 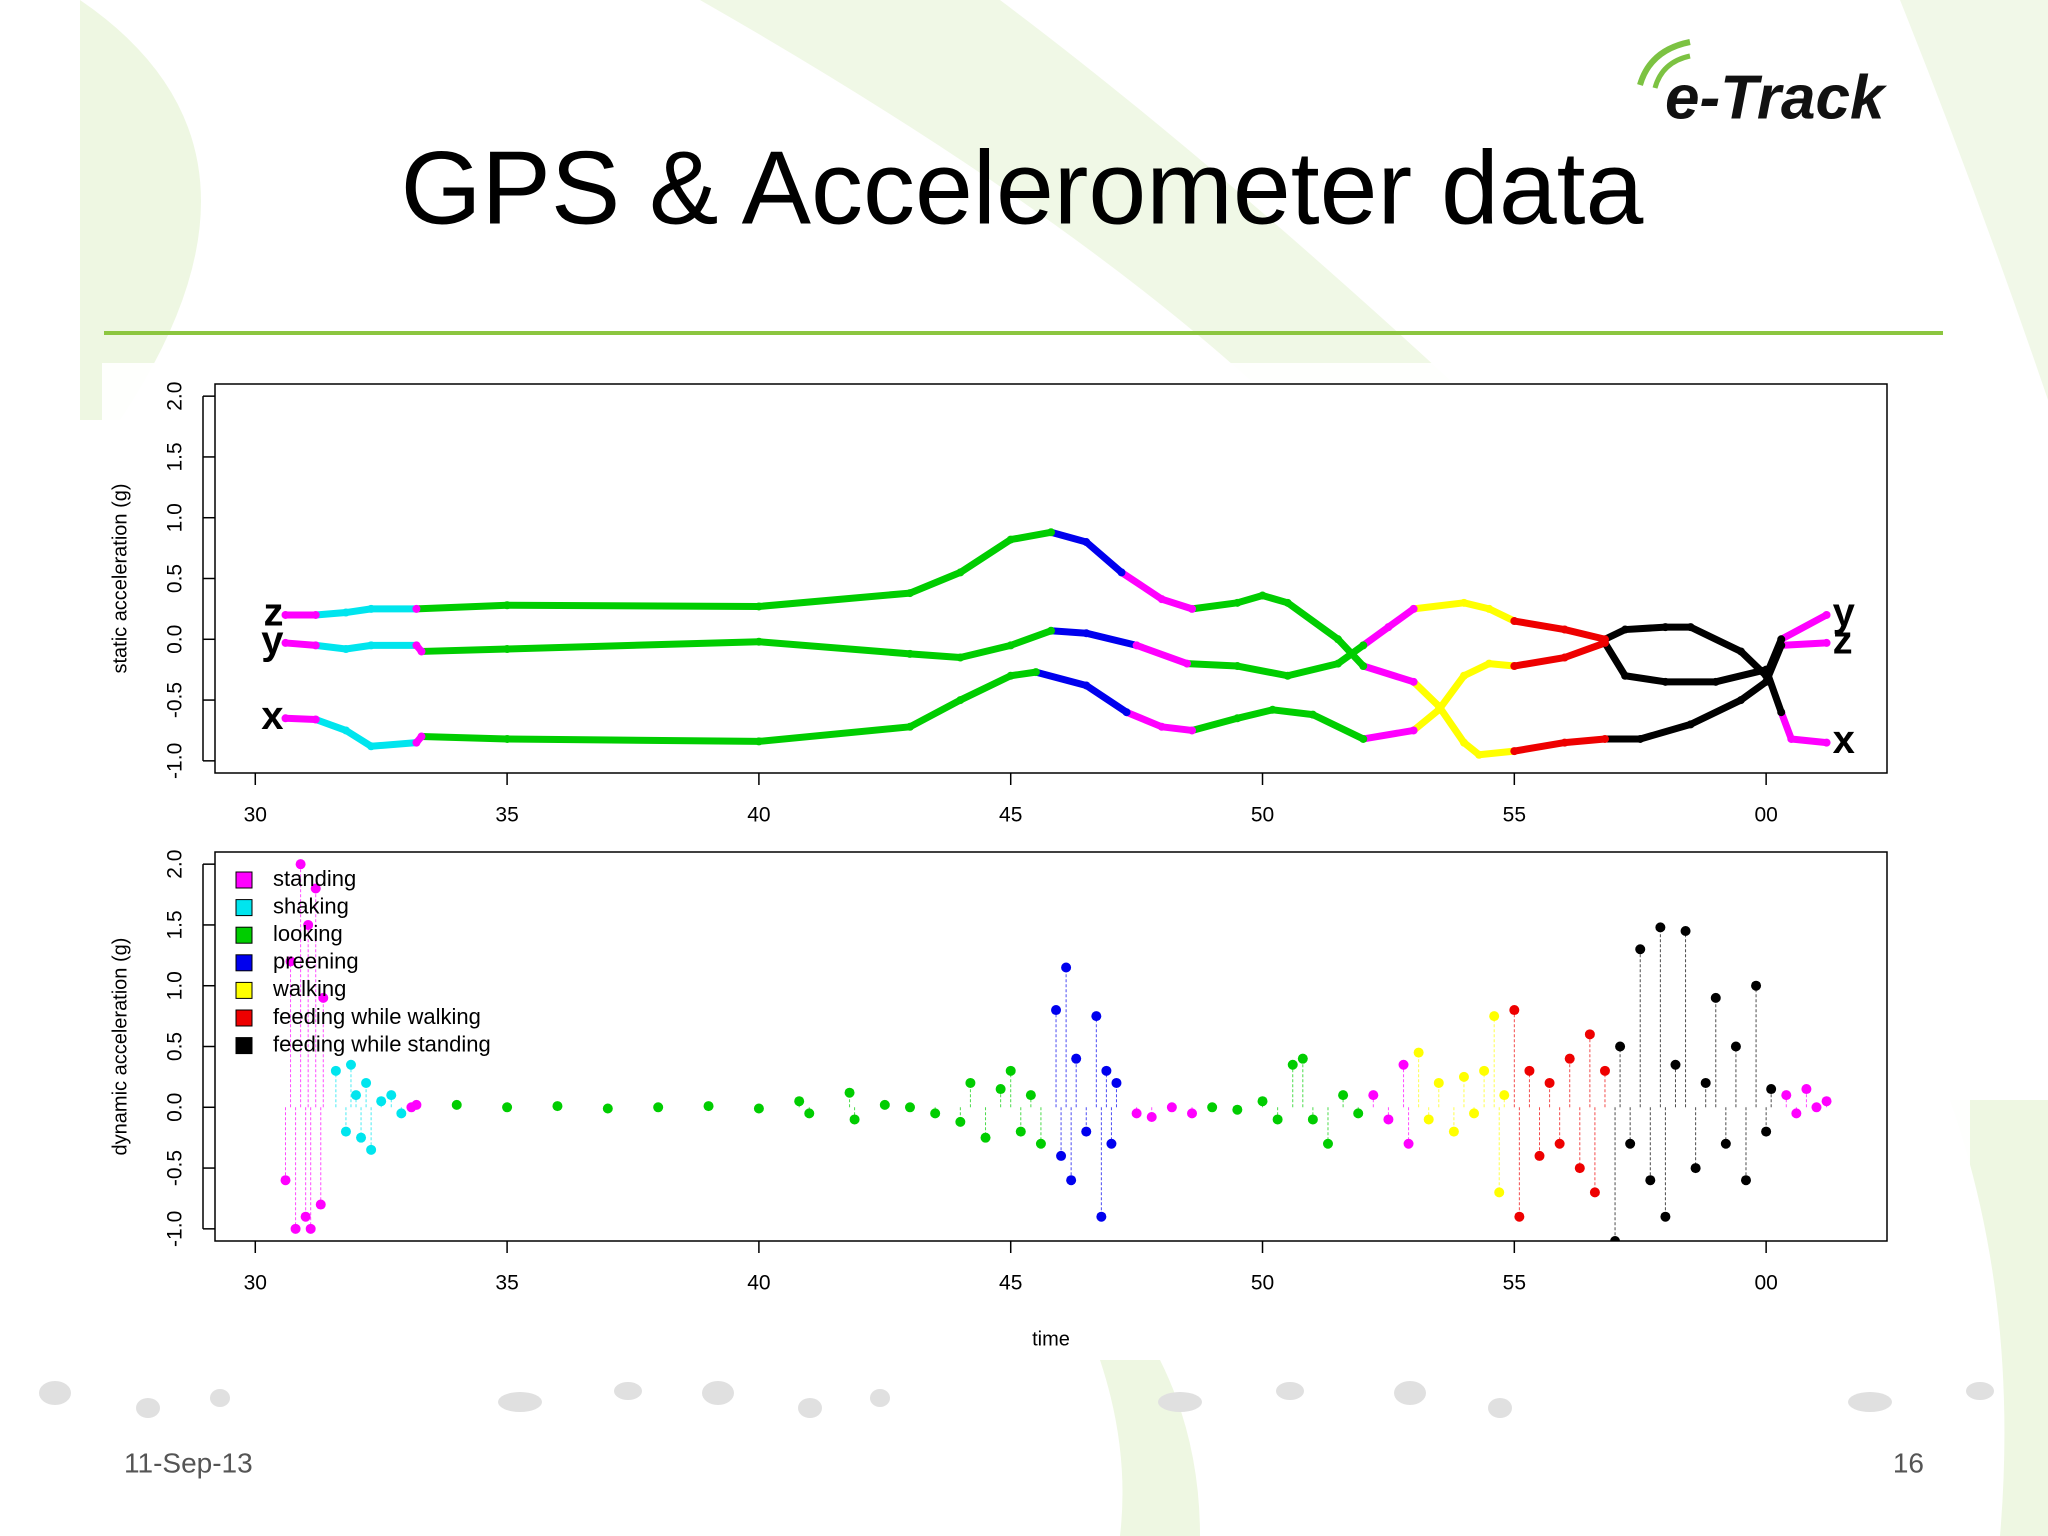 What do you see at coordinates (382, 1043) in the screenshot?
I see `legend-label: feeding while standing` at bounding box center [382, 1043].